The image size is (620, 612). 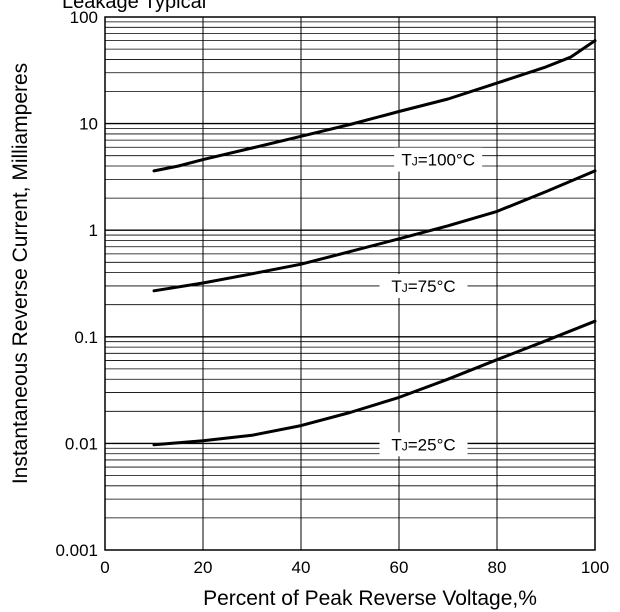 I want to click on x-axis-label: Percent of Peak Reverse Voltage,%, so click(x=370, y=598).